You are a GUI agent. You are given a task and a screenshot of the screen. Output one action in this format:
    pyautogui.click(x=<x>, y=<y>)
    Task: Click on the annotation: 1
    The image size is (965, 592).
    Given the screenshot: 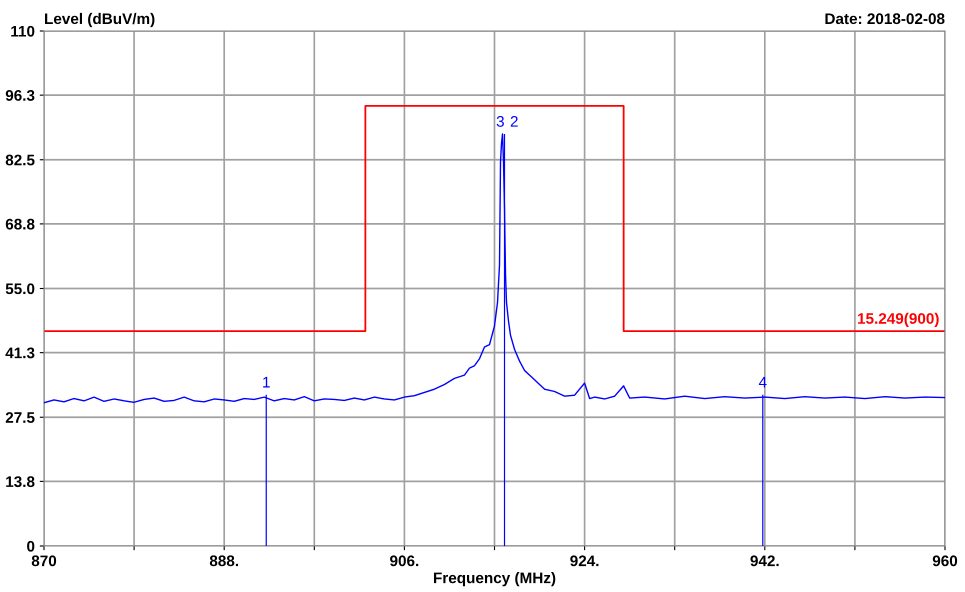 What is the action you would take?
    pyautogui.click(x=266, y=382)
    